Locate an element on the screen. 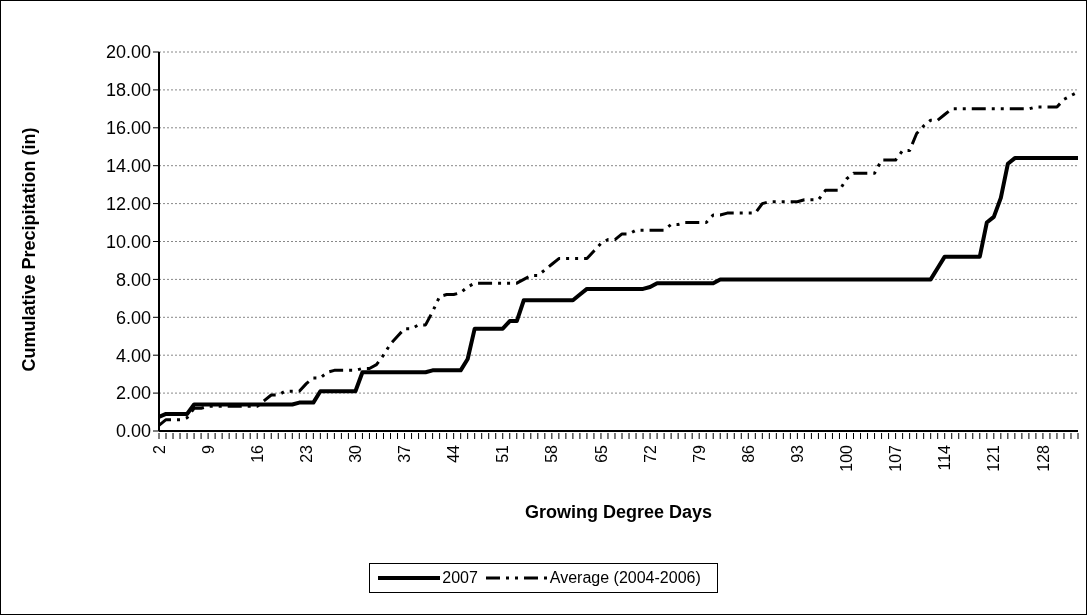 The width and height of the screenshot is (1087, 615). y-tick-label: 0.00 is located at coordinates (133, 431).